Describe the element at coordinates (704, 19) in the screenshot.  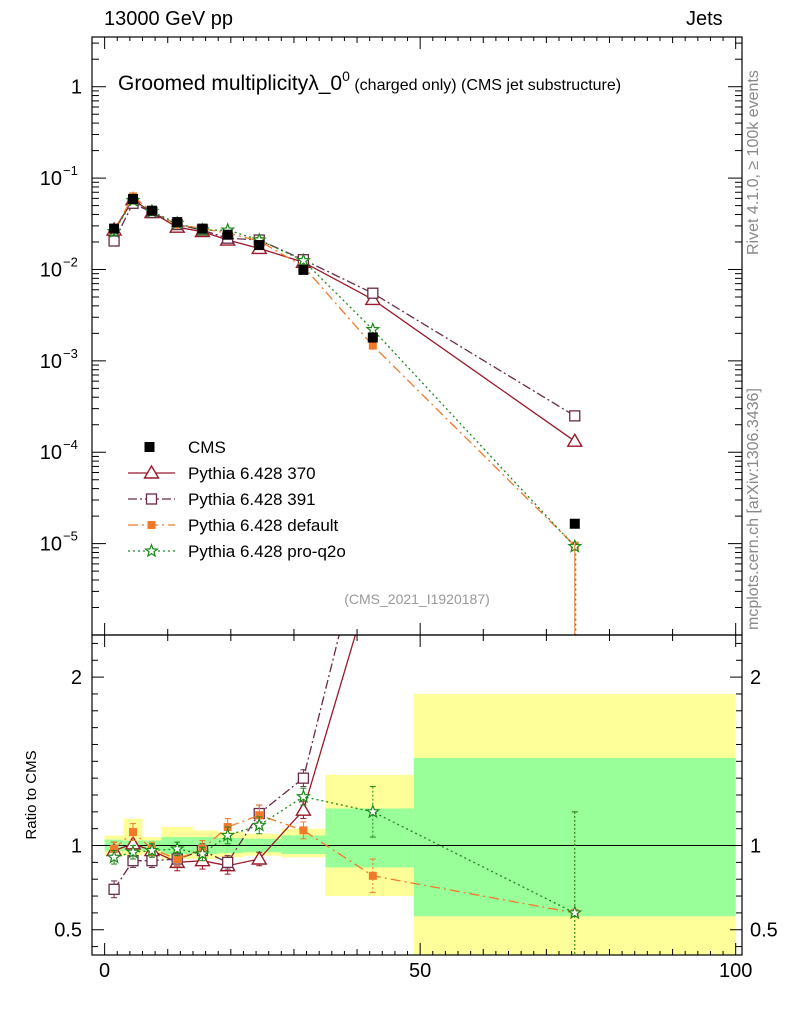
I see `category-label: Jets` at that location.